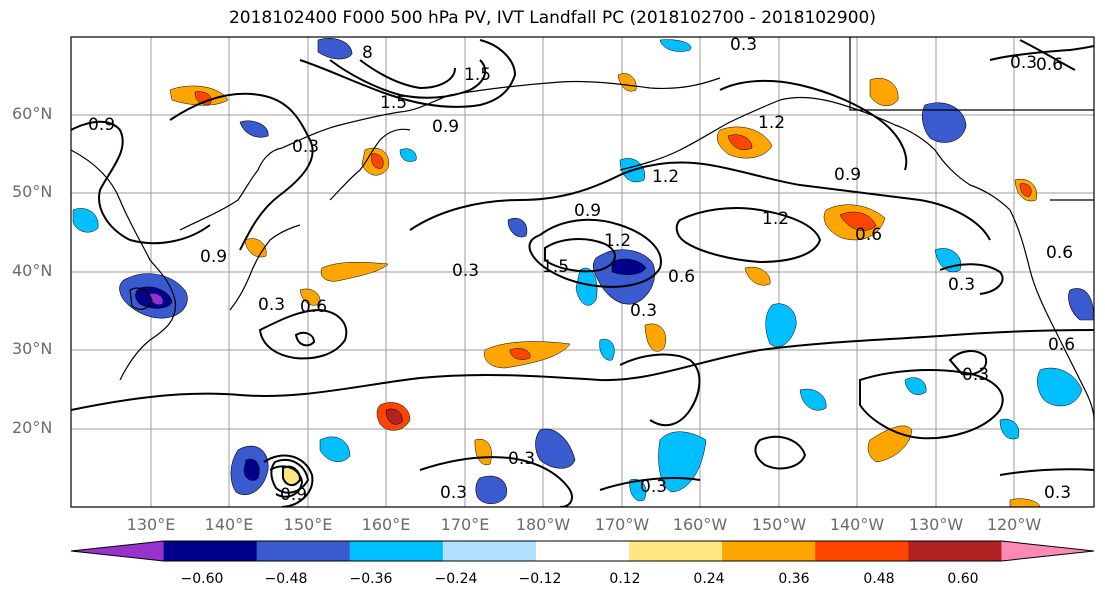 This screenshot has width=1105, height=601. Describe the element at coordinates (625, 579) in the screenshot. I see `colorbar-tick-label: 0.12` at that location.